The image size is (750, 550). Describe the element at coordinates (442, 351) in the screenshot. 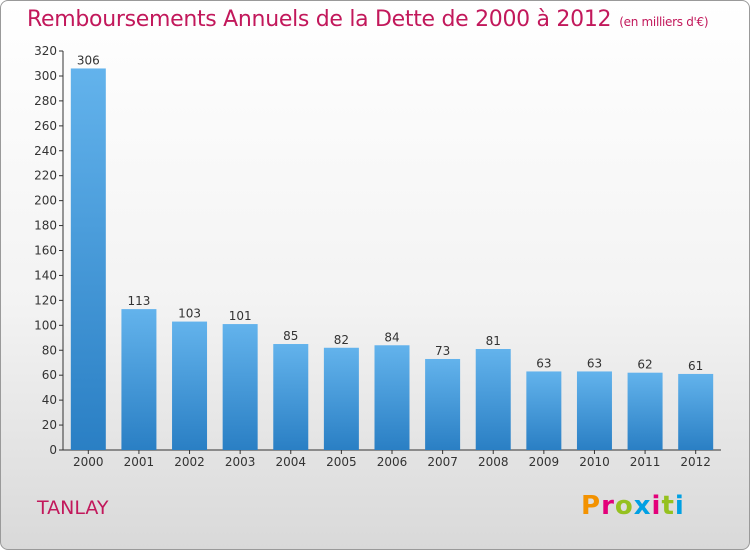

I see `data-label-2007: 73` at that location.